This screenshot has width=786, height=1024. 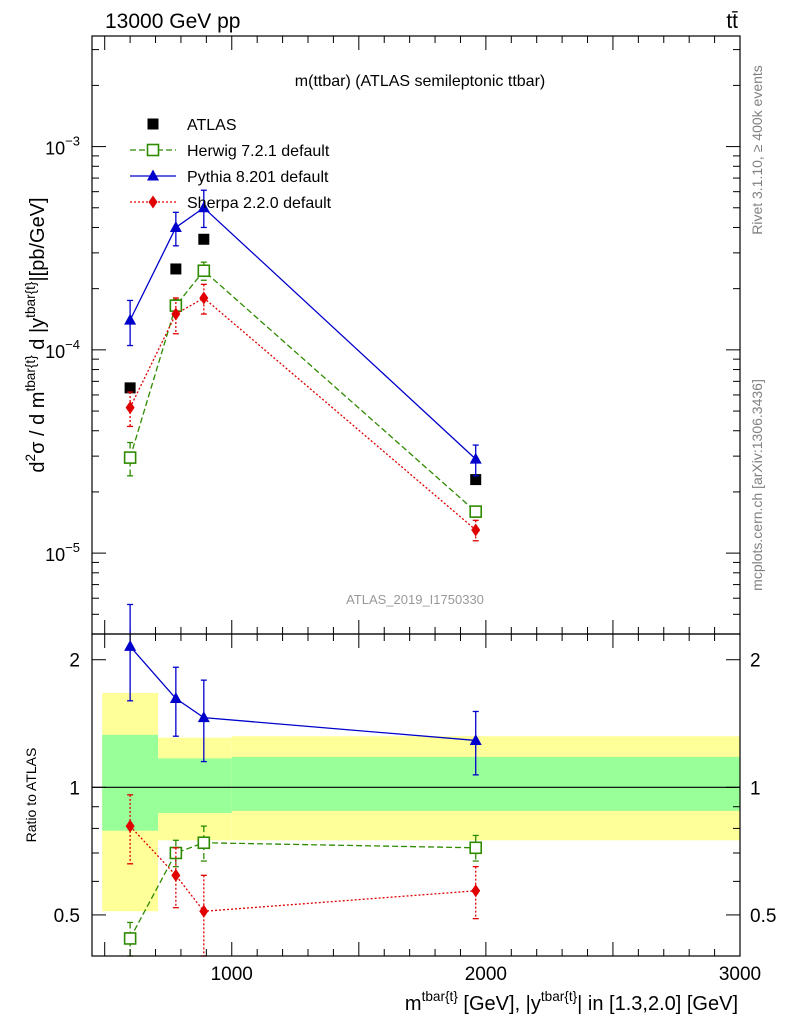 I want to click on ratio-series-sherpa-2-2-0-default, so click(x=303, y=875).